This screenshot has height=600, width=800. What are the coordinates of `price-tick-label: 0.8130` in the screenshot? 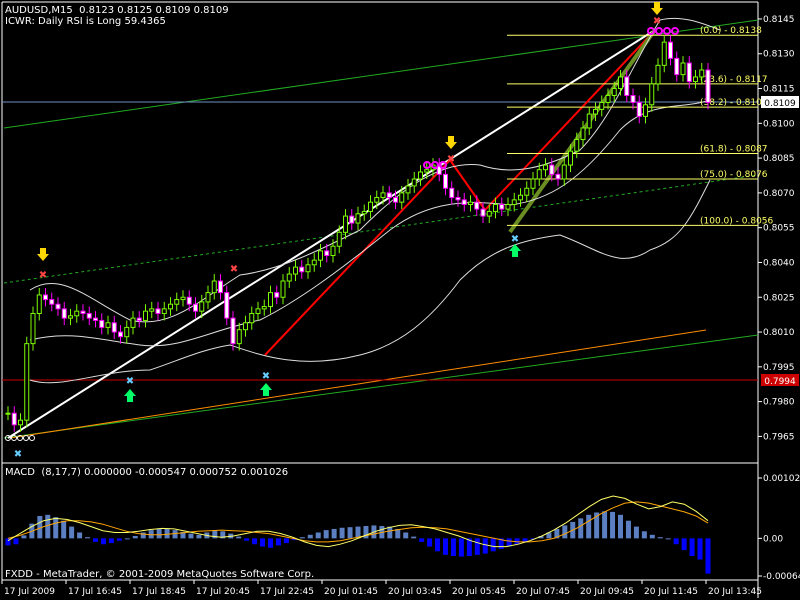 It's located at (779, 55).